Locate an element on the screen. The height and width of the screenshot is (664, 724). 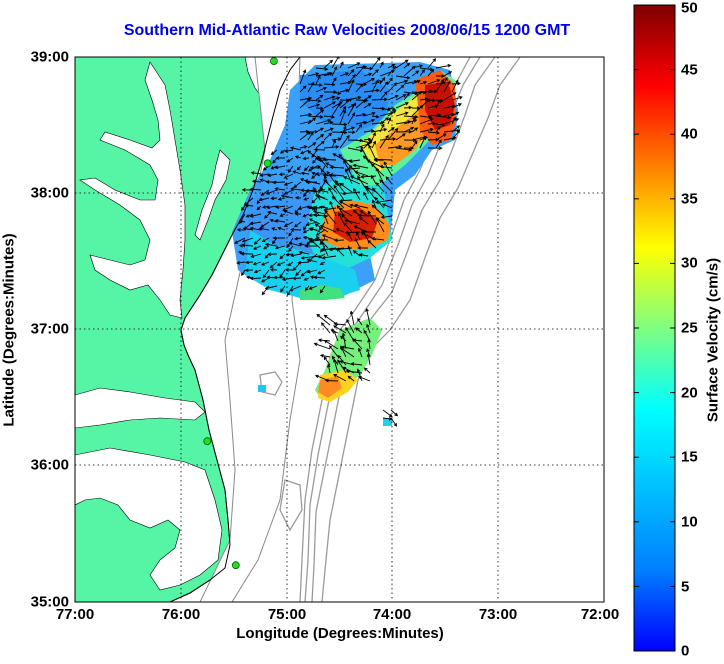
x-tick-label: 77:00 is located at coordinates (75, 614).